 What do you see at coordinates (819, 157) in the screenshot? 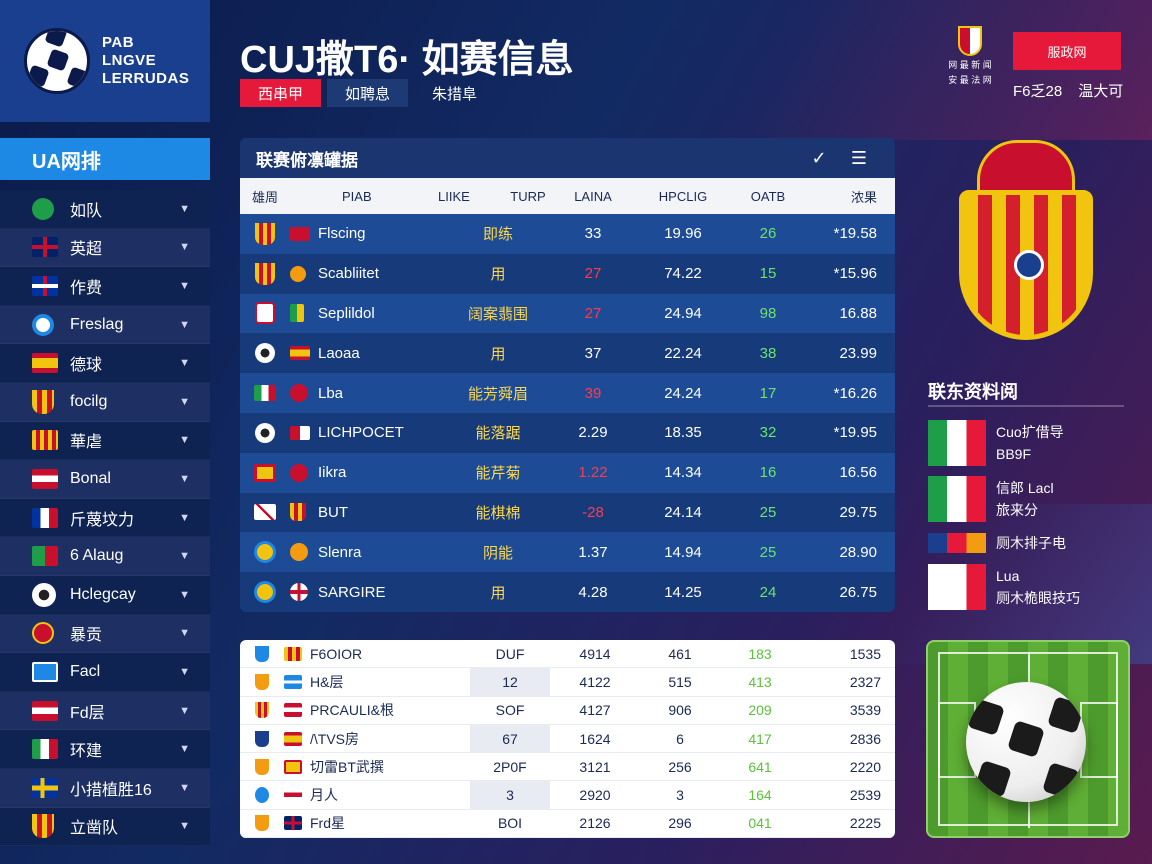
I see `check-icon: ✓` at bounding box center [819, 157].